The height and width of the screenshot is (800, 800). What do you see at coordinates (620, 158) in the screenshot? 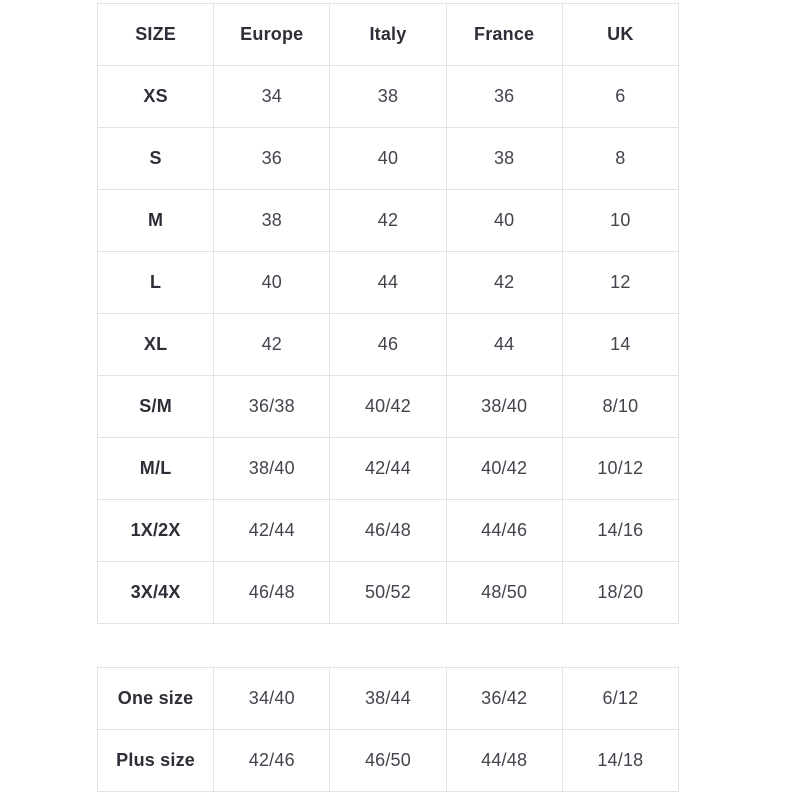
I see `size-value-cell: 8` at bounding box center [620, 158].